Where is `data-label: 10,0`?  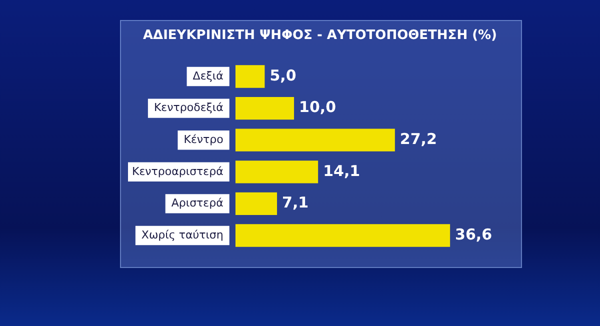 data-label: 10,0 is located at coordinates (317, 107).